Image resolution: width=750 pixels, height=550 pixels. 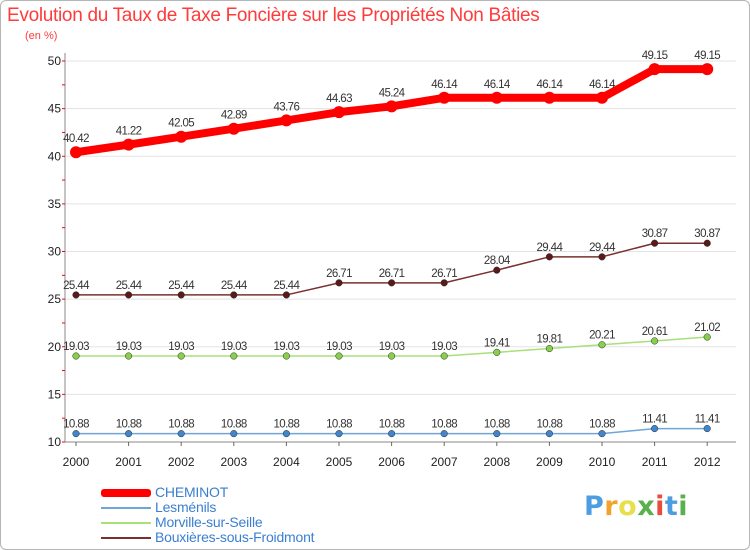 I want to click on x-tick-label: 2003, so click(x=233, y=462).